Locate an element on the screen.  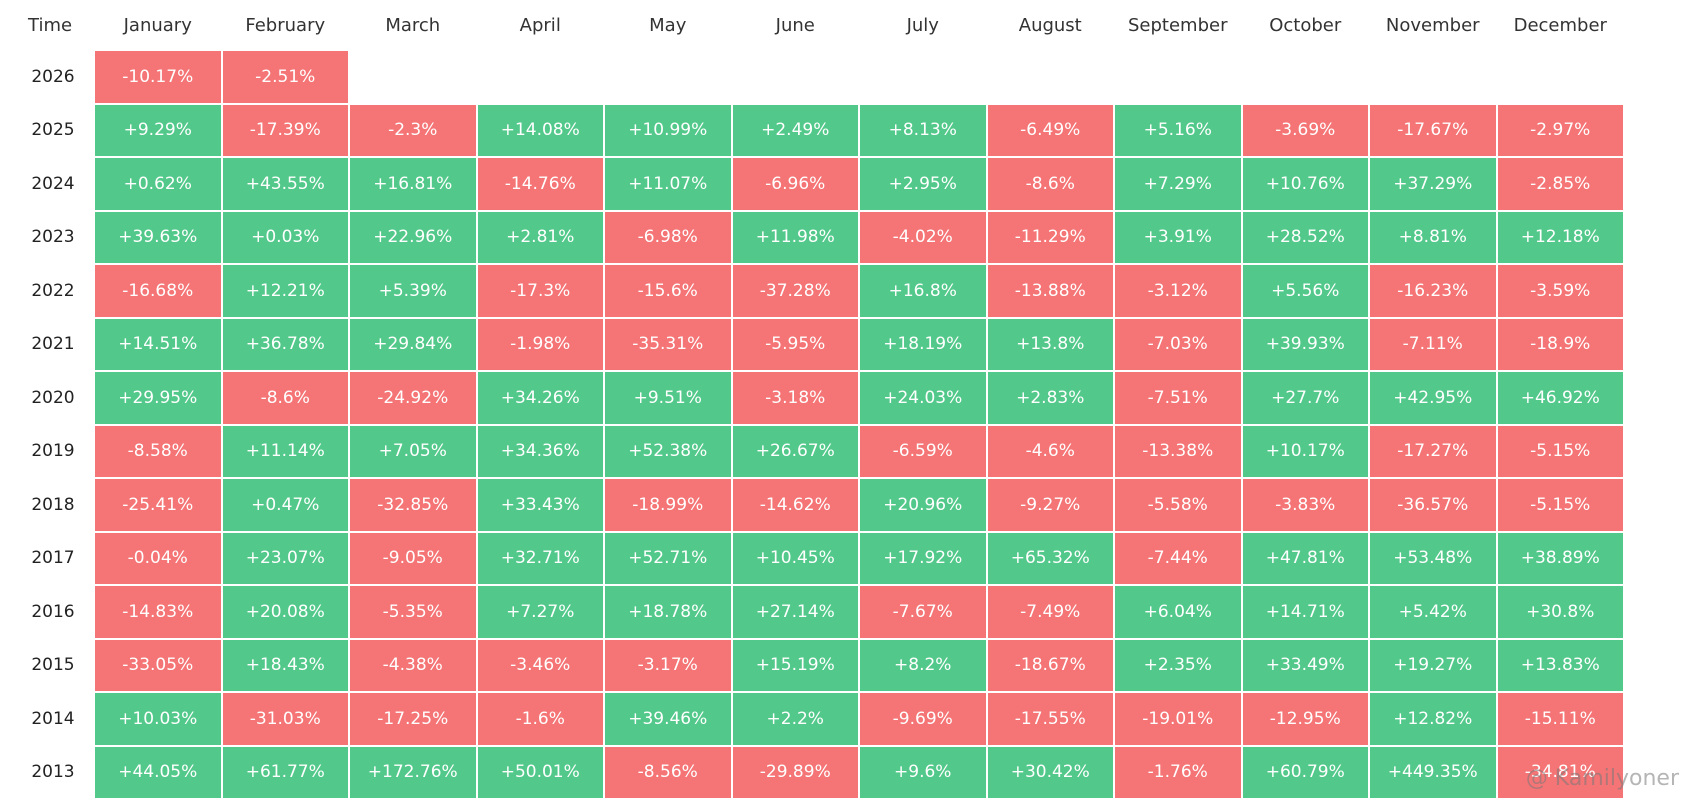
return-cell: +65.32% is located at coordinates (1050, 558).